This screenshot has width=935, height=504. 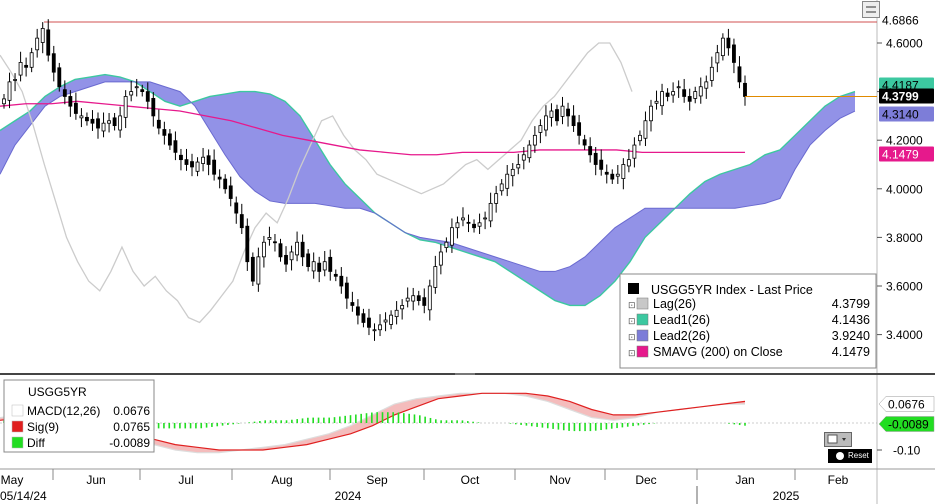 What do you see at coordinates (871, 9) in the screenshot?
I see `chart-options-button` at bounding box center [871, 9].